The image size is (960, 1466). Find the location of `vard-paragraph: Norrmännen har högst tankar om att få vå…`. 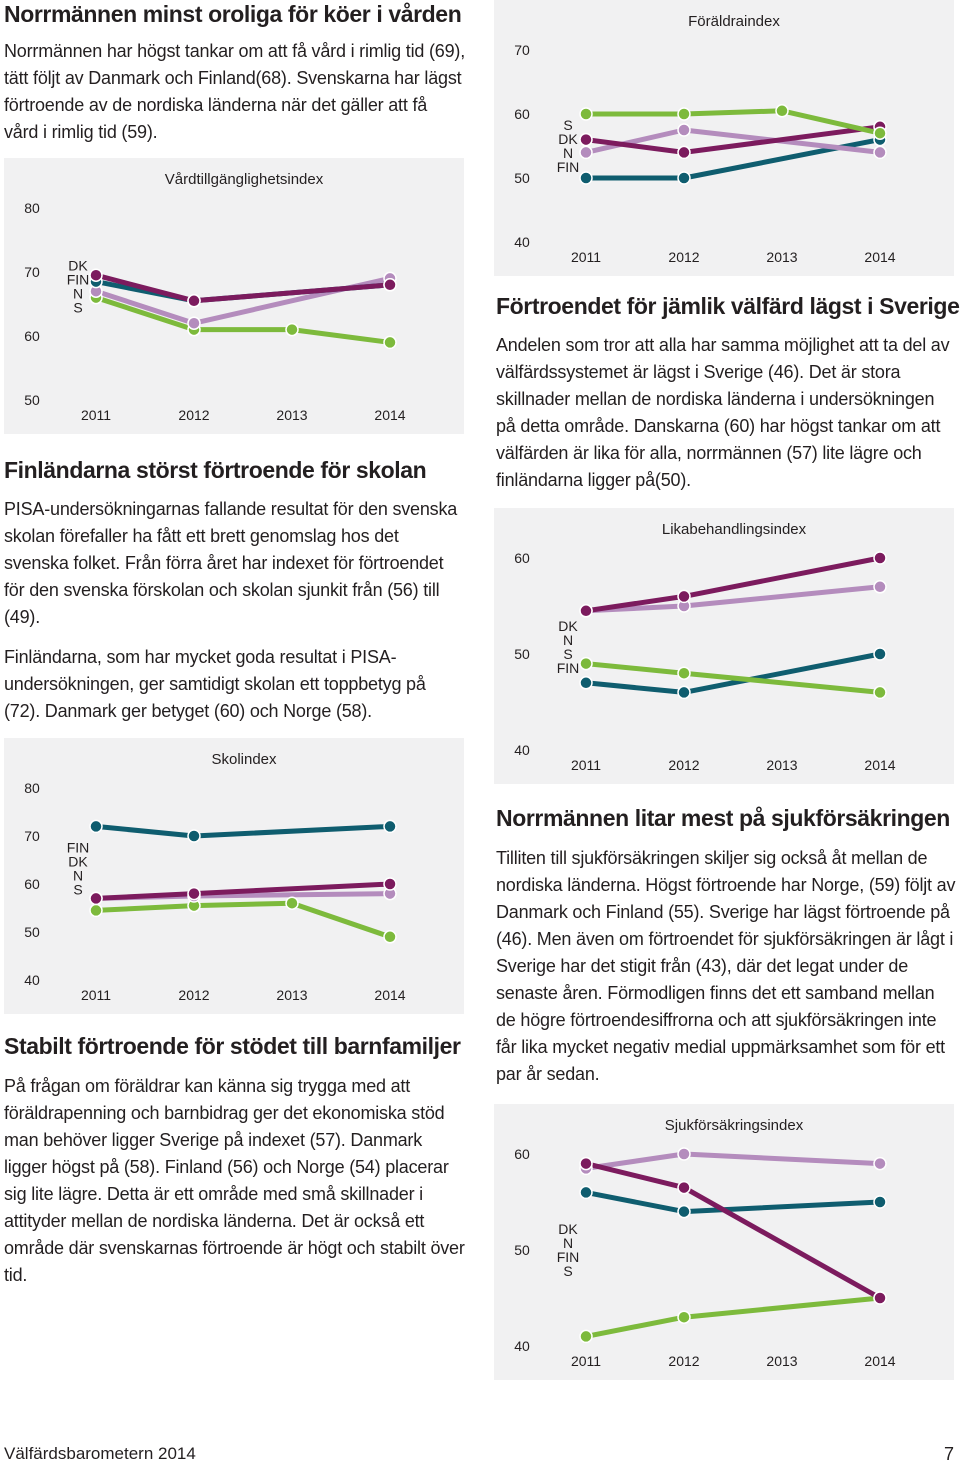

vard-paragraph: Norrmännen har högst tankar om att få vå… is located at coordinates (234, 91).